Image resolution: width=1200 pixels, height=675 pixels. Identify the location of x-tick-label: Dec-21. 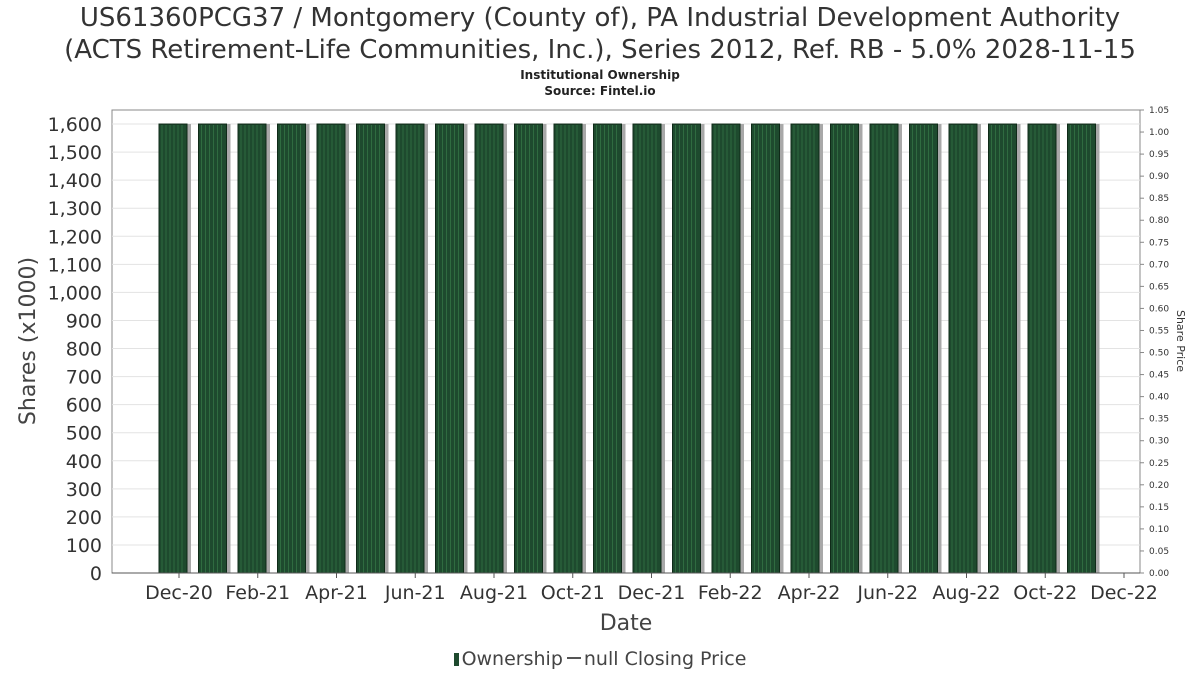
(652, 593).